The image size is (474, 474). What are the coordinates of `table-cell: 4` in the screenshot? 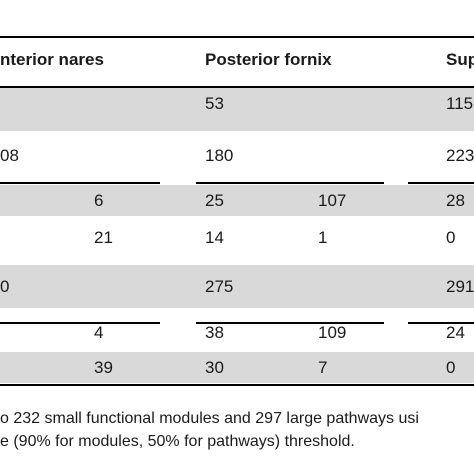 It's located at (99, 332).